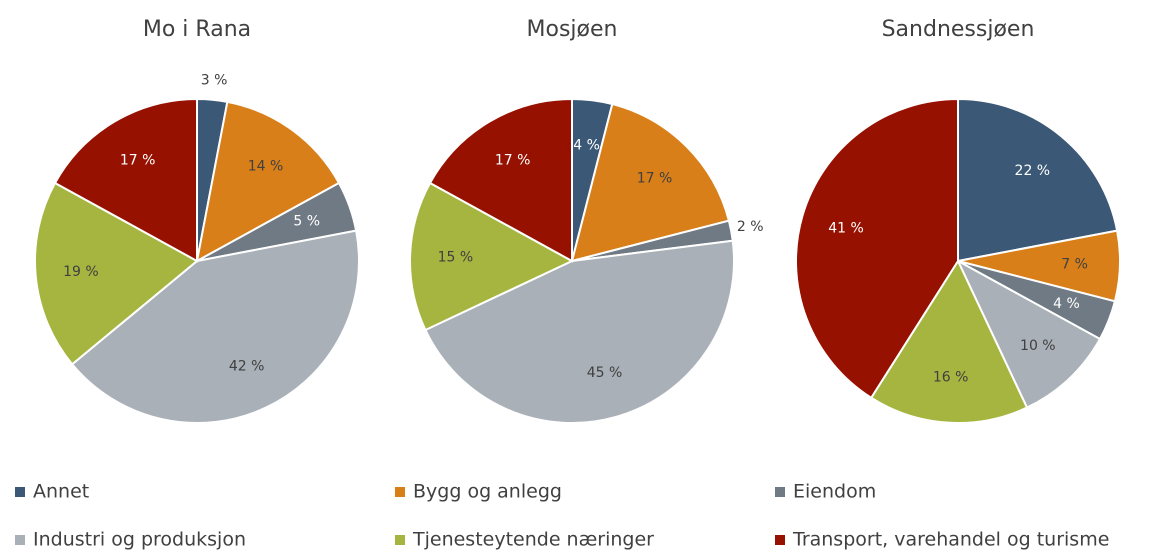  Describe the element at coordinates (487, 492) in the screenshot. I see `legend-label: Bygg og anlegg` at that location.